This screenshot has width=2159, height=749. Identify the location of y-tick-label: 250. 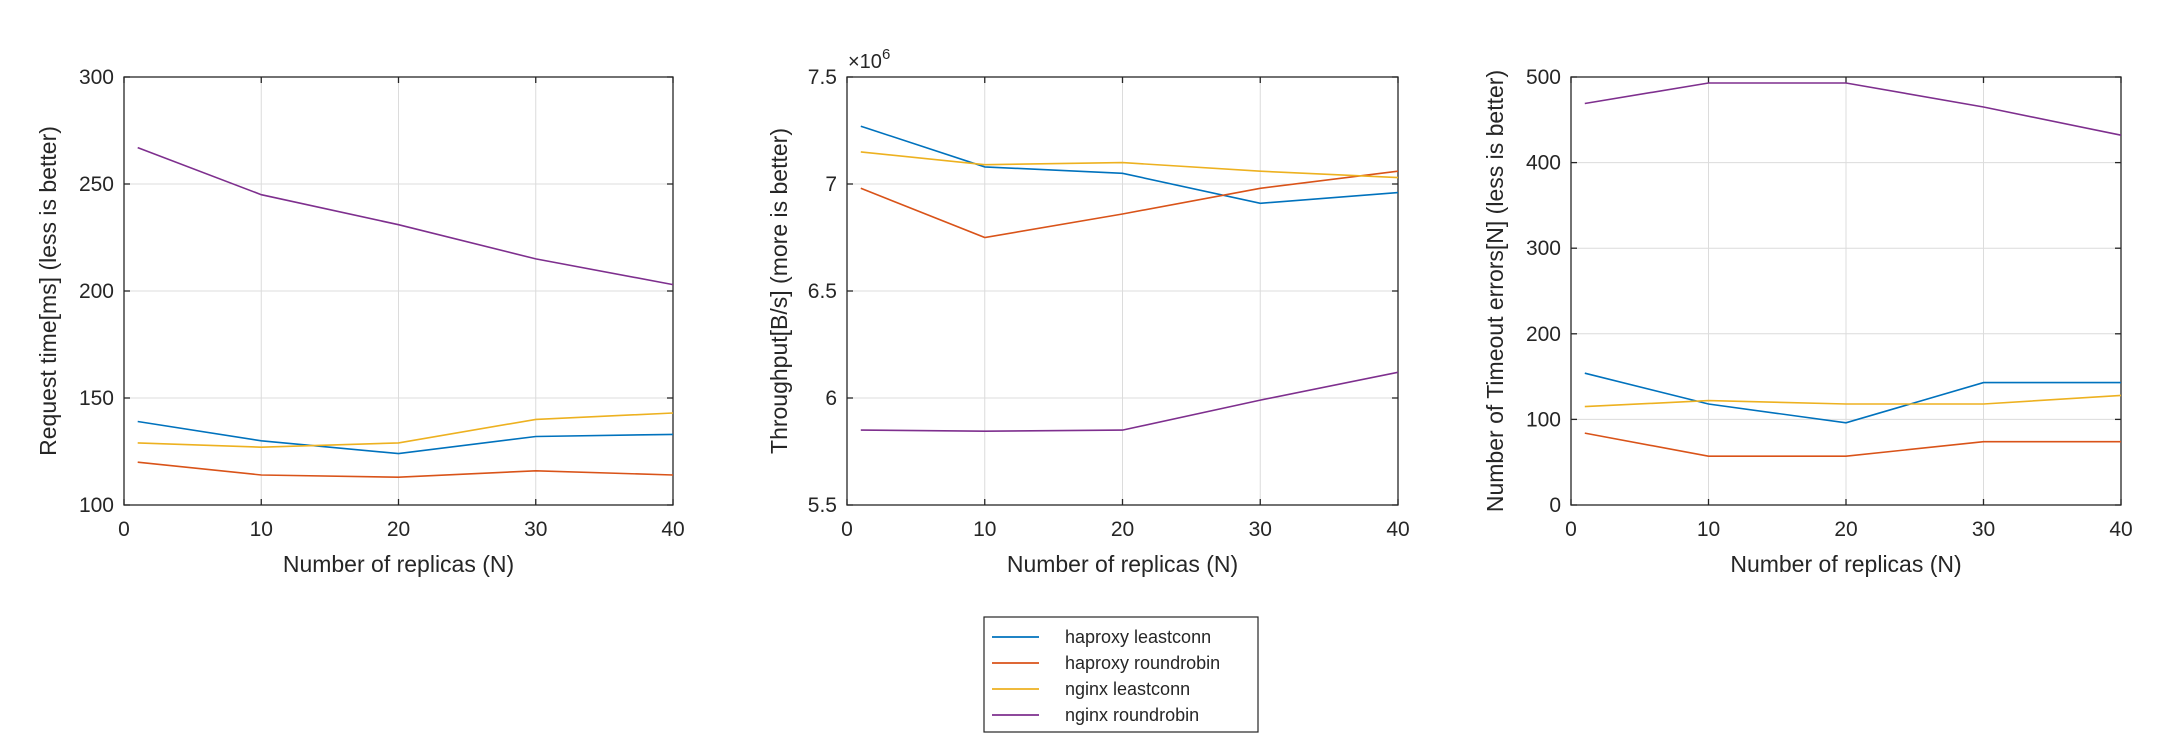
(96, 184).